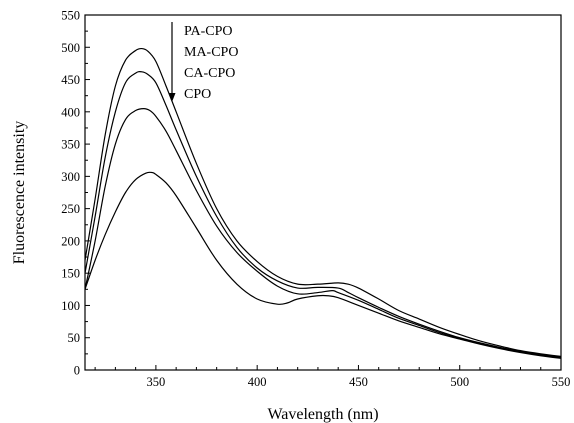 The width and height of the screenshot is (574, 423). What do you see at coordinates (70, 177) in the screenshot?
I see `y-tick-label: 300` at bounding box center [70, 177].